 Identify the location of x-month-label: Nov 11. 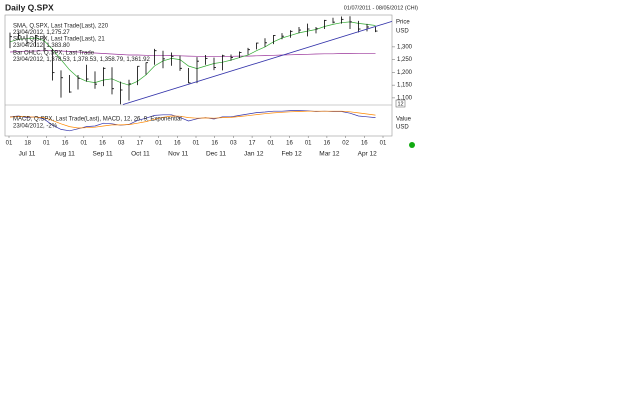
(178, 154).